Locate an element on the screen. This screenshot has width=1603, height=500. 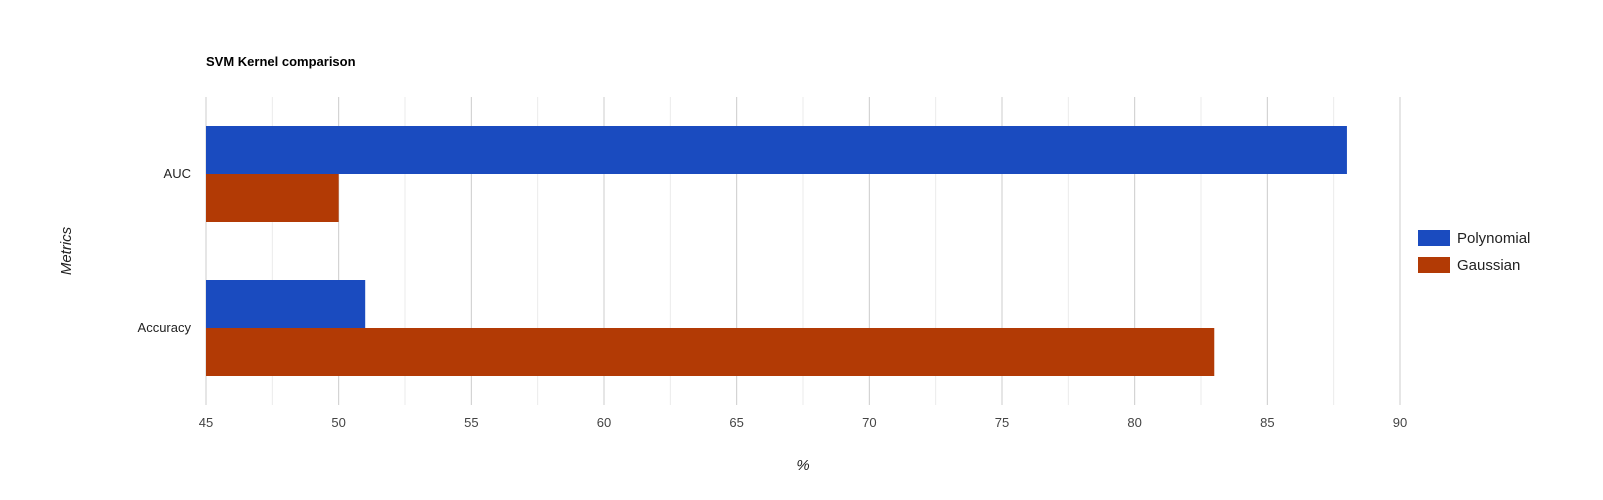
x-tick-label: 50 is located at coordinates (338, 422).